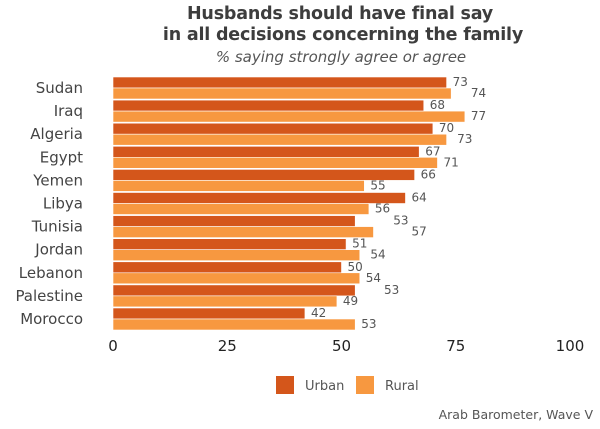  What do you see at coordinates (478, 93) in the screenshot?
I see `data-label-rural: 74` at bounding box center [478, 93].